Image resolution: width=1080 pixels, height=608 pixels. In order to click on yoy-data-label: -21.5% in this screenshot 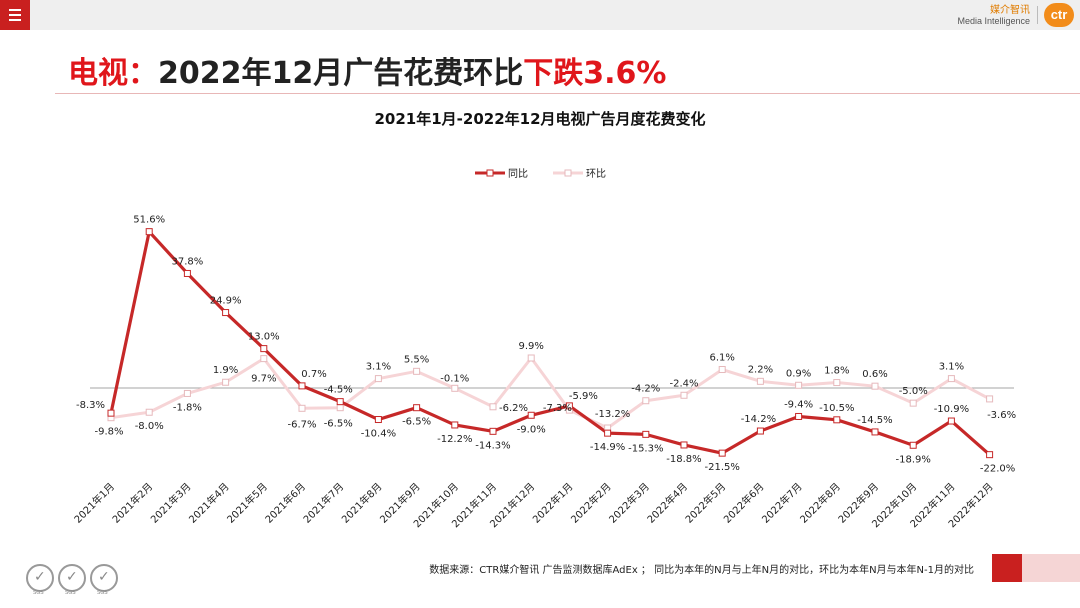, I will do `click(722, 467)`.